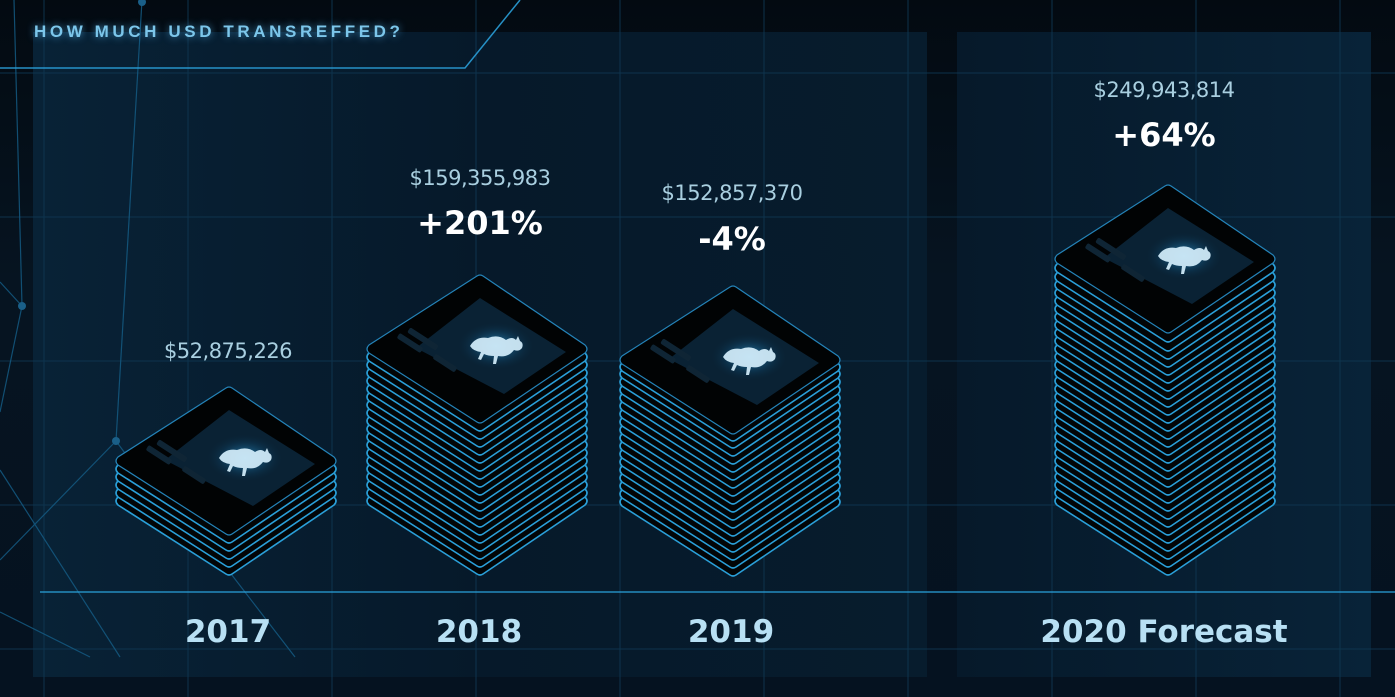 The width and height of the screenshot is (1395, 697). What do you see at coordinates (732, 433) in the screenshot?
I see `bar-2019-stack` at bounding box center [732, 433].